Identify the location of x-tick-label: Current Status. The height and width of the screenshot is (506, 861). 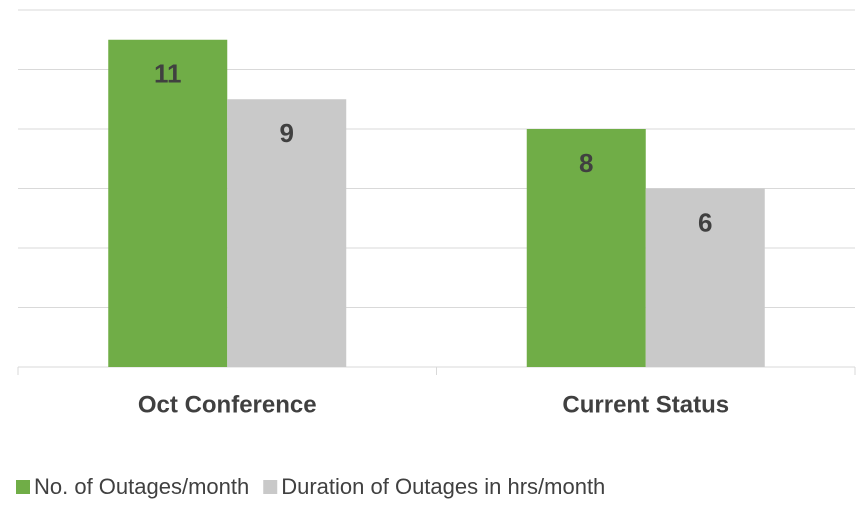
(645, 404).